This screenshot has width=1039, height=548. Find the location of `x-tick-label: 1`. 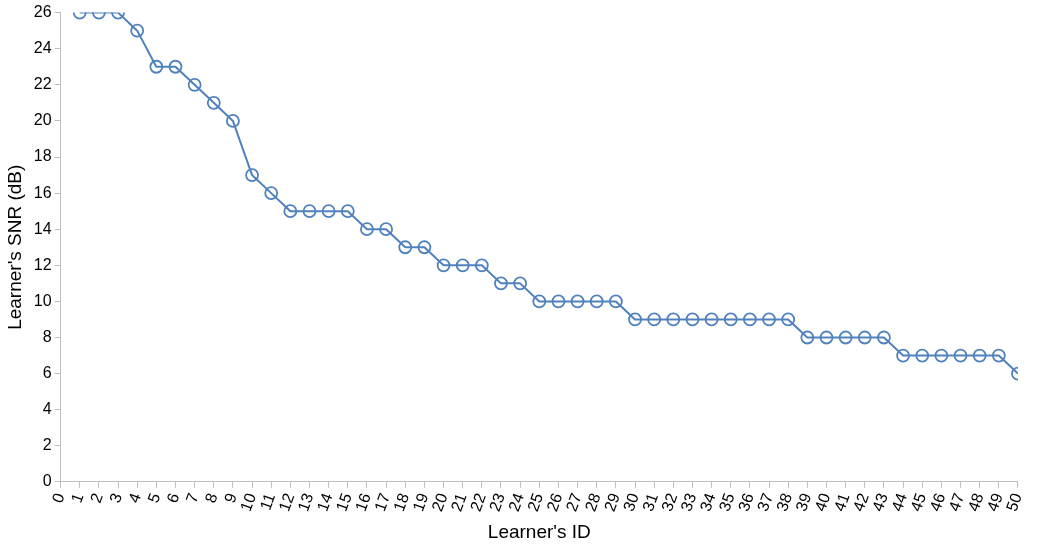

x-tick-label: 1 is located at coordinates (77, 498).